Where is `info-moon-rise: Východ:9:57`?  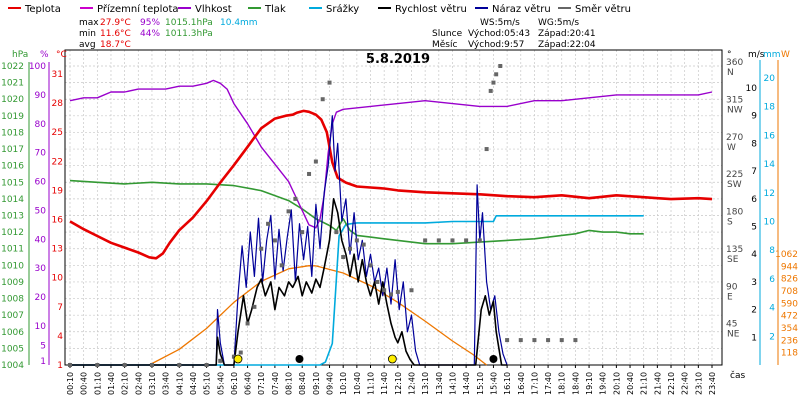
info-moon-rise: Východ:9:57 is located at coordinates (496, 45).